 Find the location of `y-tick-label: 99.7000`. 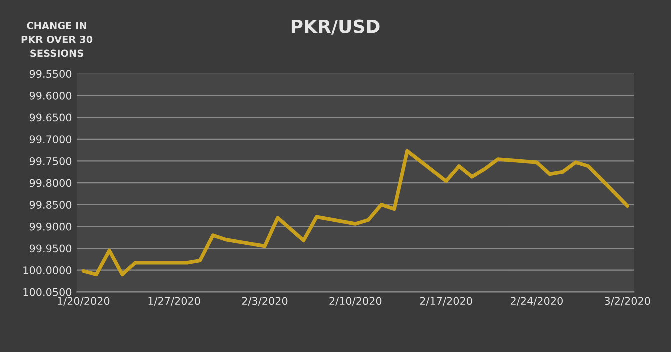

y-tick-label: 99.7000 is located at coordinates (51, 140).